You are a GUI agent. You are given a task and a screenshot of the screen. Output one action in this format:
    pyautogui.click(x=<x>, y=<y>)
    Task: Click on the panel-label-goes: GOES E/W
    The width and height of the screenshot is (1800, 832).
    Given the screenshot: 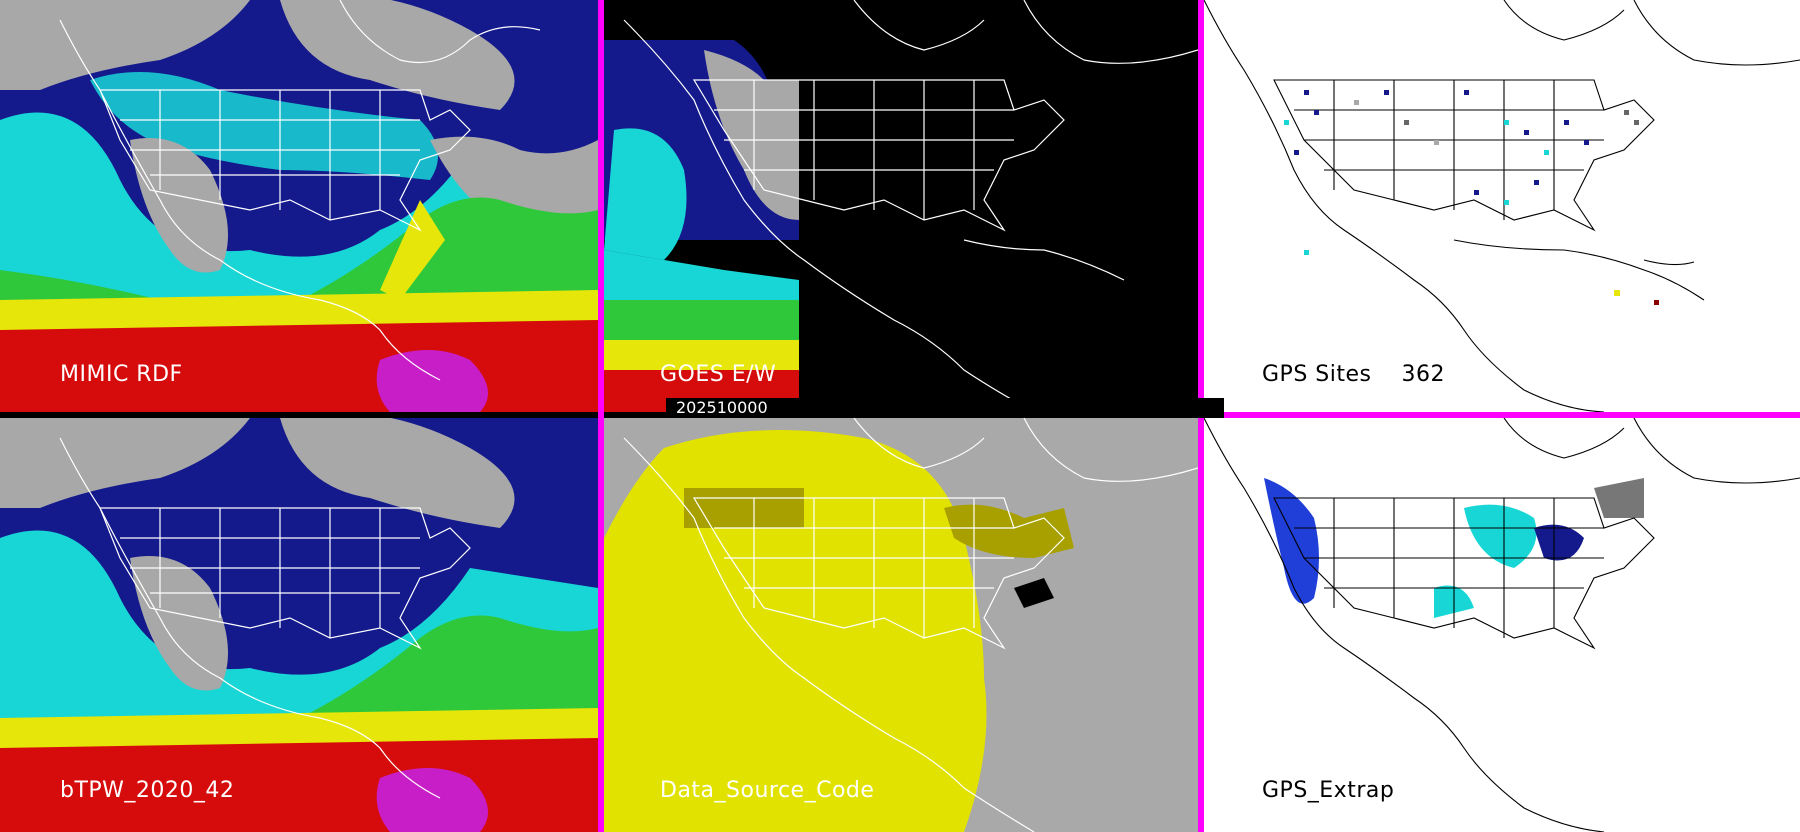 What is the action you would take?
    pyautogui.click(x=718, y=374)
    